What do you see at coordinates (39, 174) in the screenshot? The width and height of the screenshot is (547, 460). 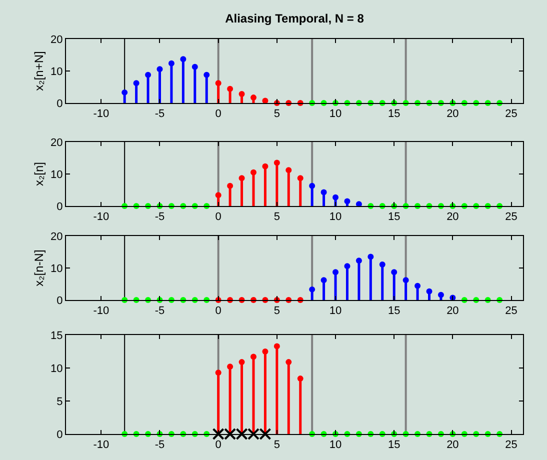 I see `y-axis-title: x₂[n]` at bounding box center [39, 174].